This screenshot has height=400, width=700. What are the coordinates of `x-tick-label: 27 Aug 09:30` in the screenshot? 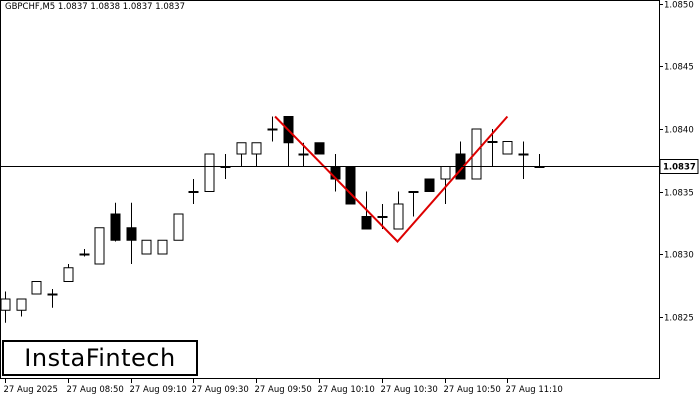 It's located at (220, 390).